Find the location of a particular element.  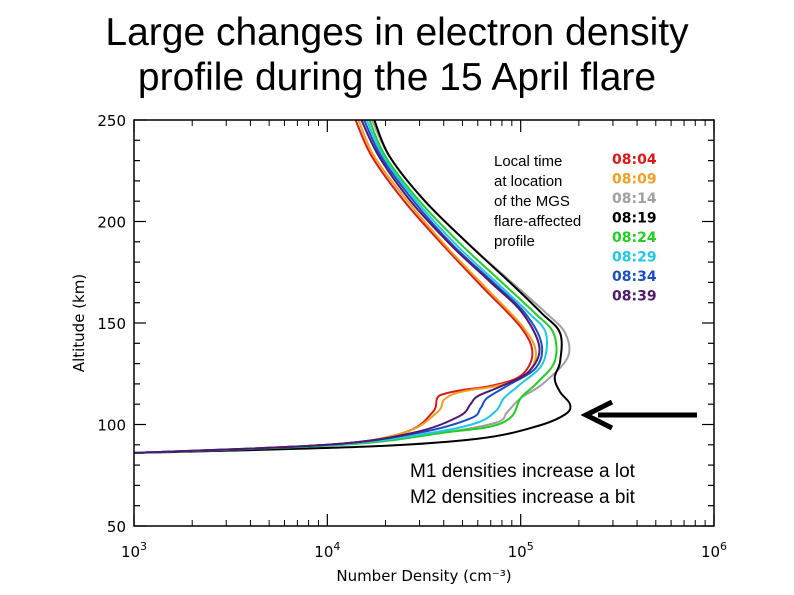

annotation-line-1: M1 densities increase a lot is located at coordinates (523, 471).